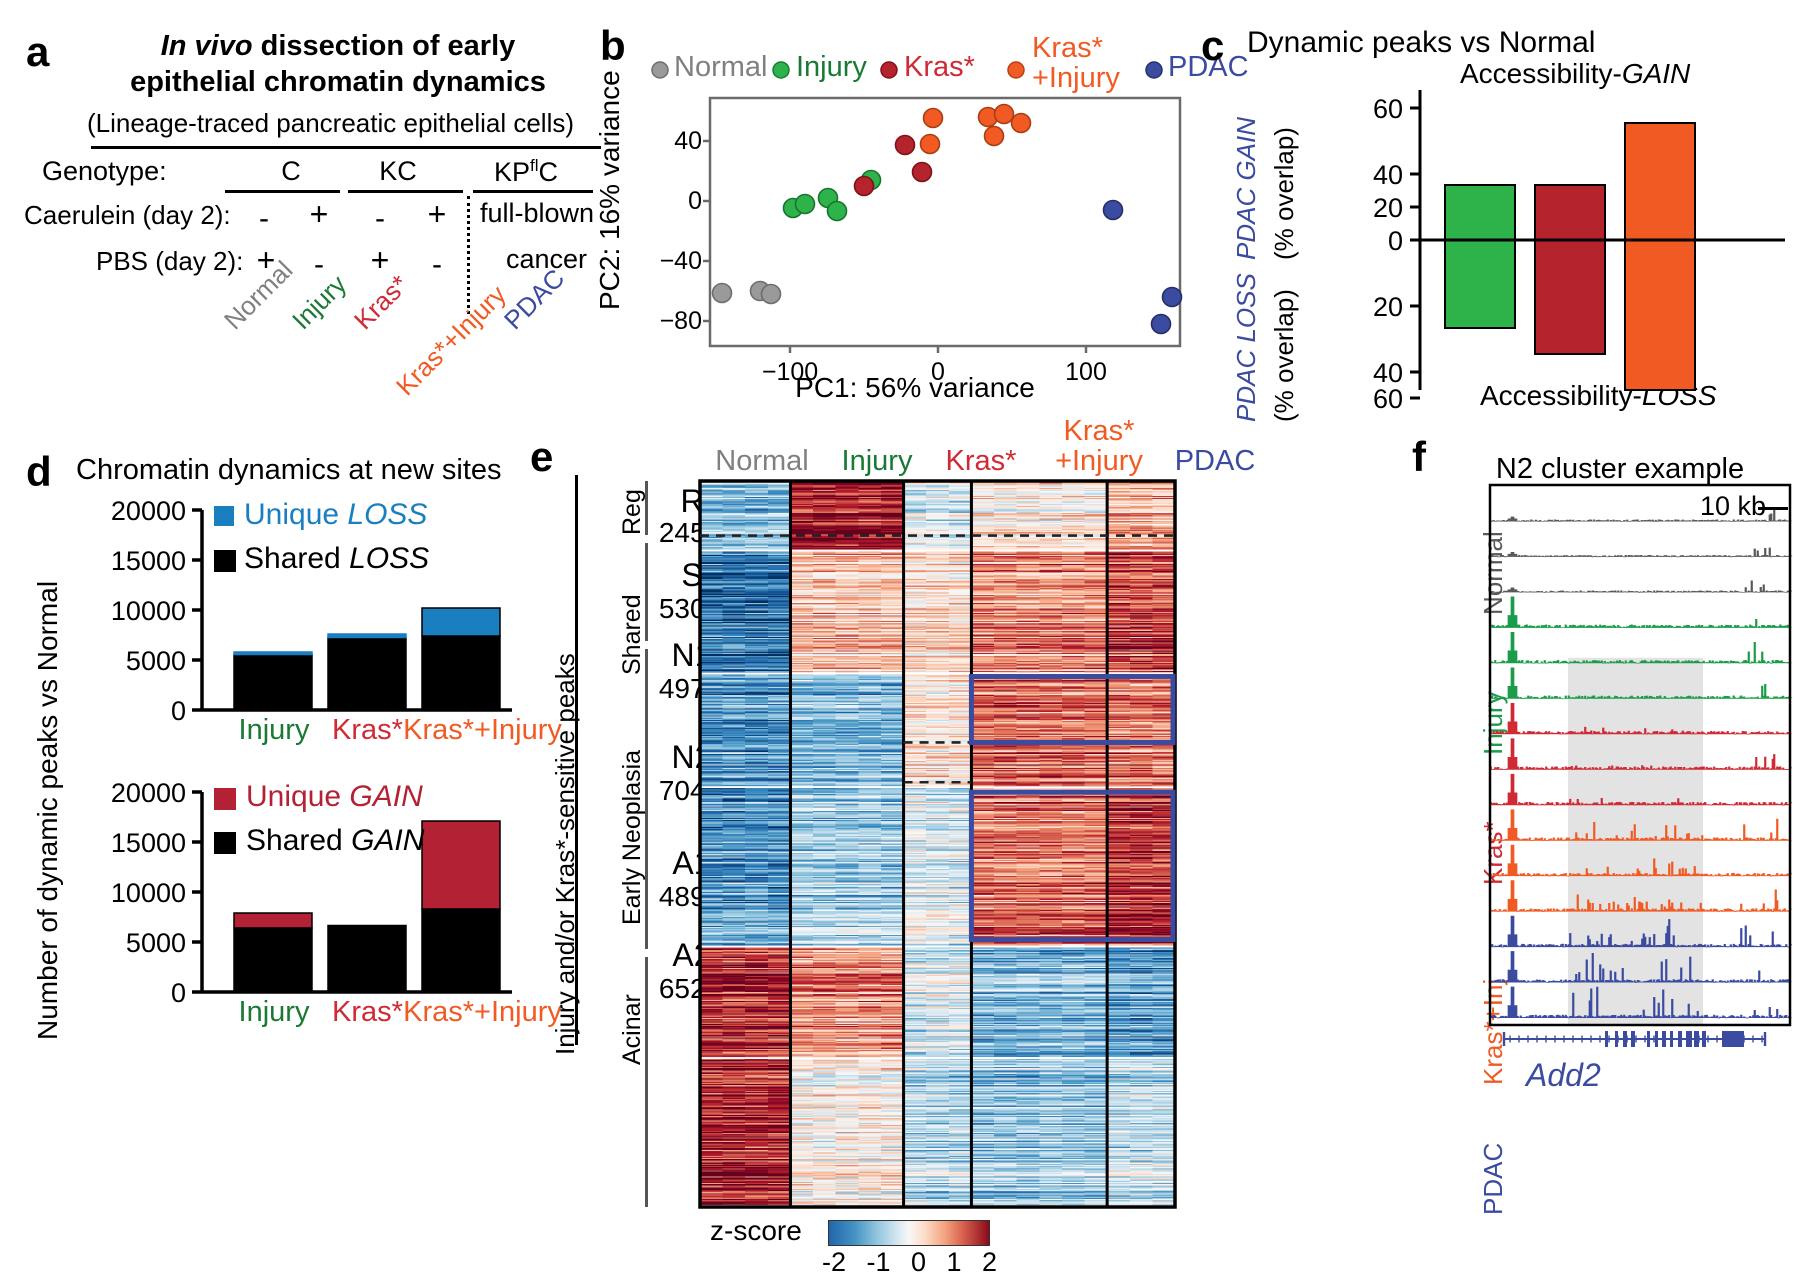 The width and height of the screenshot is (1800, 1285). I want to click on panel-a-rule-kc, so click(405, 191).